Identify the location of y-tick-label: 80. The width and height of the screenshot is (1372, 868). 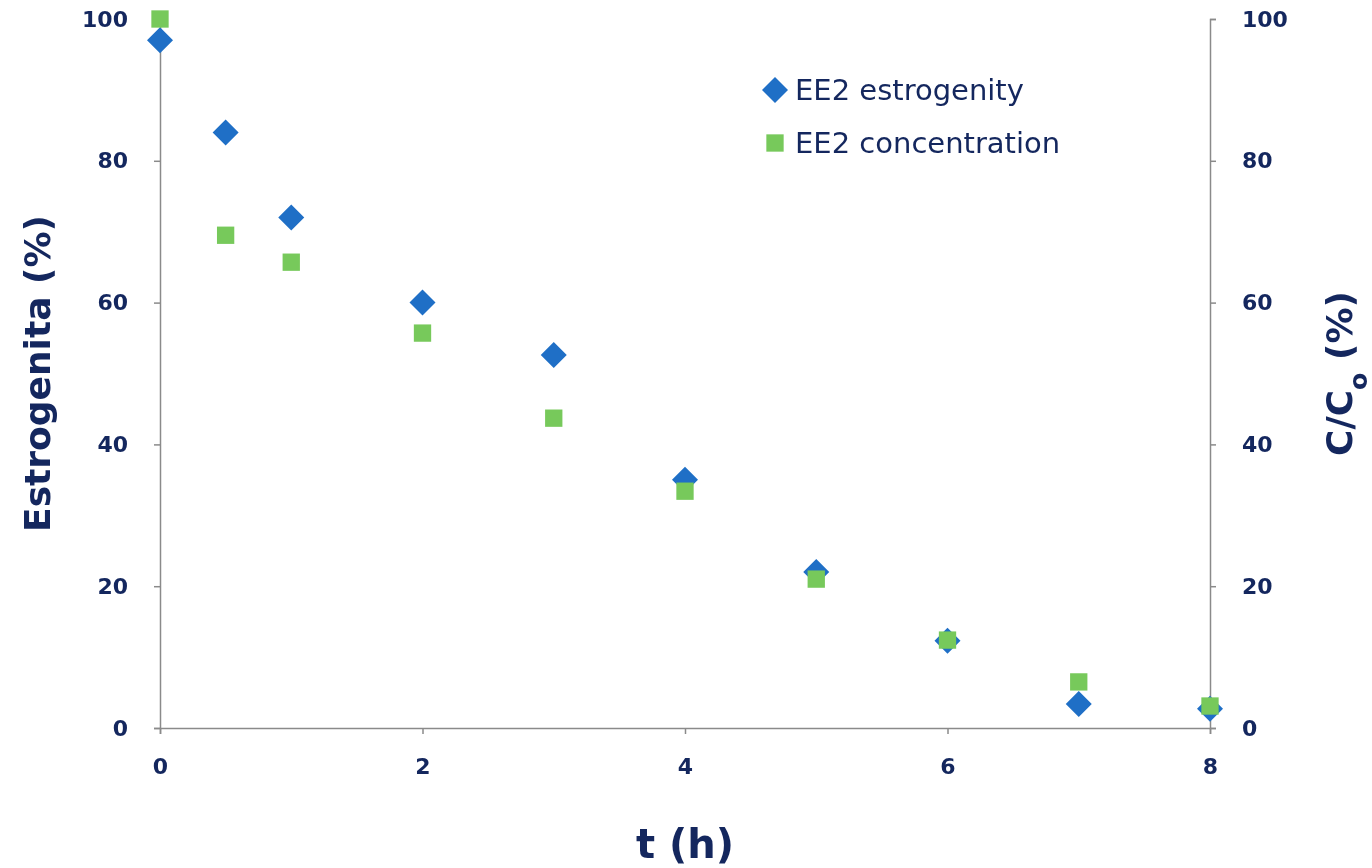
(112, 161).